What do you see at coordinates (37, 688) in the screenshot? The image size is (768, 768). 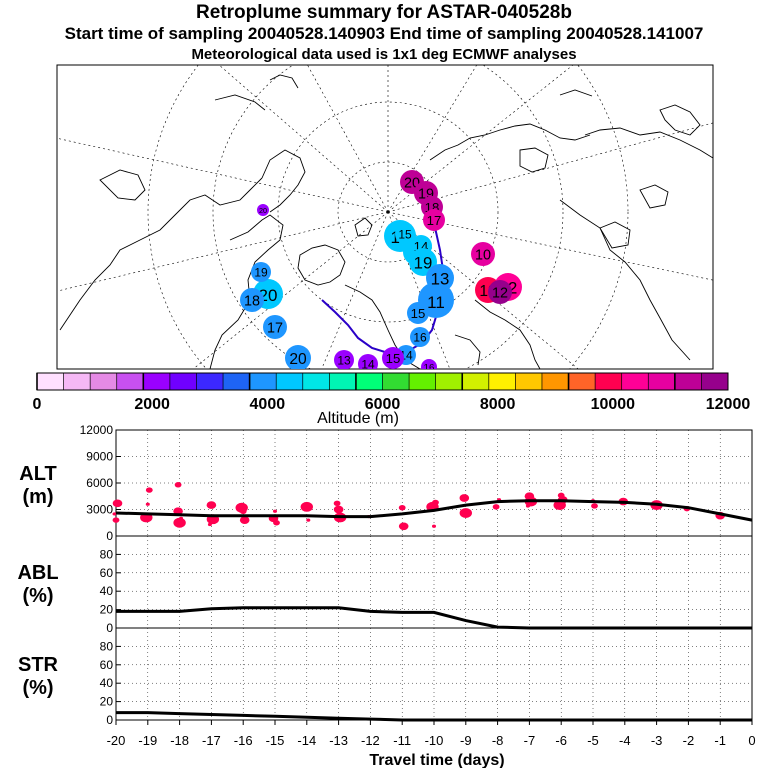 I see `str-unit: (%)` at bounding box center [37, 688].